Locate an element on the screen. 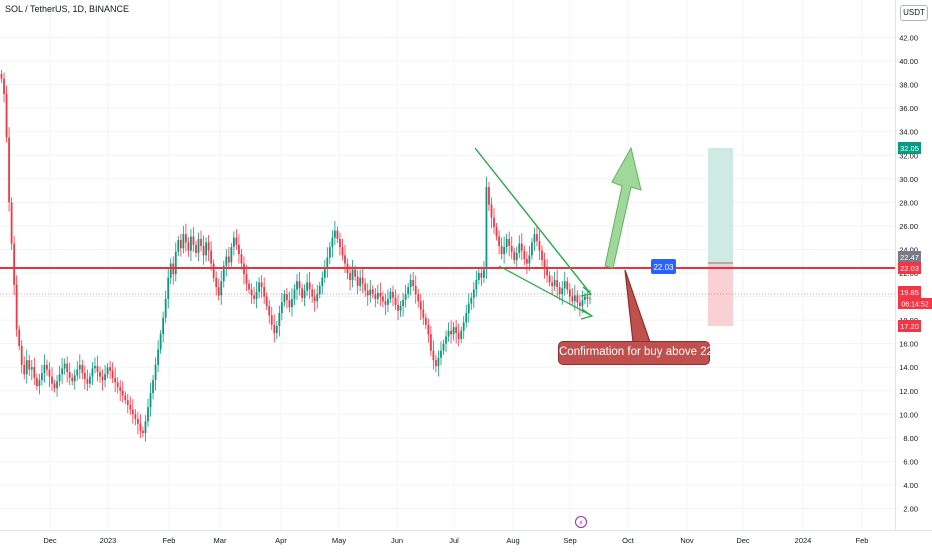 This screenshot has height=555, width=932. price-badges: 32.05 22.47 22.03 19.85 17.20 06:14:52 is located at coordinates (915, 237).